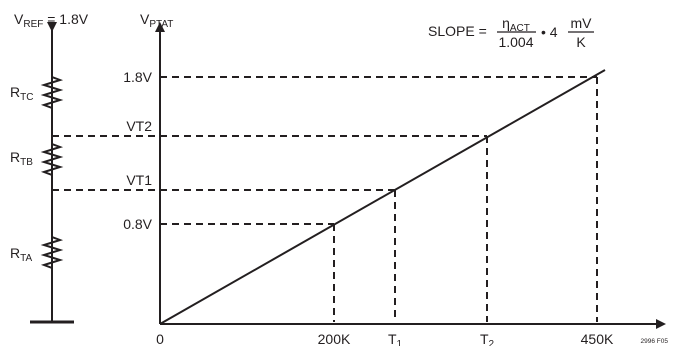 The height and width of the screenshot is (346, 673). What do you see at coordinates (597, 338) in the screenshot?
I see `x-tick-450k: 450K` at bounding box center [597, 338].